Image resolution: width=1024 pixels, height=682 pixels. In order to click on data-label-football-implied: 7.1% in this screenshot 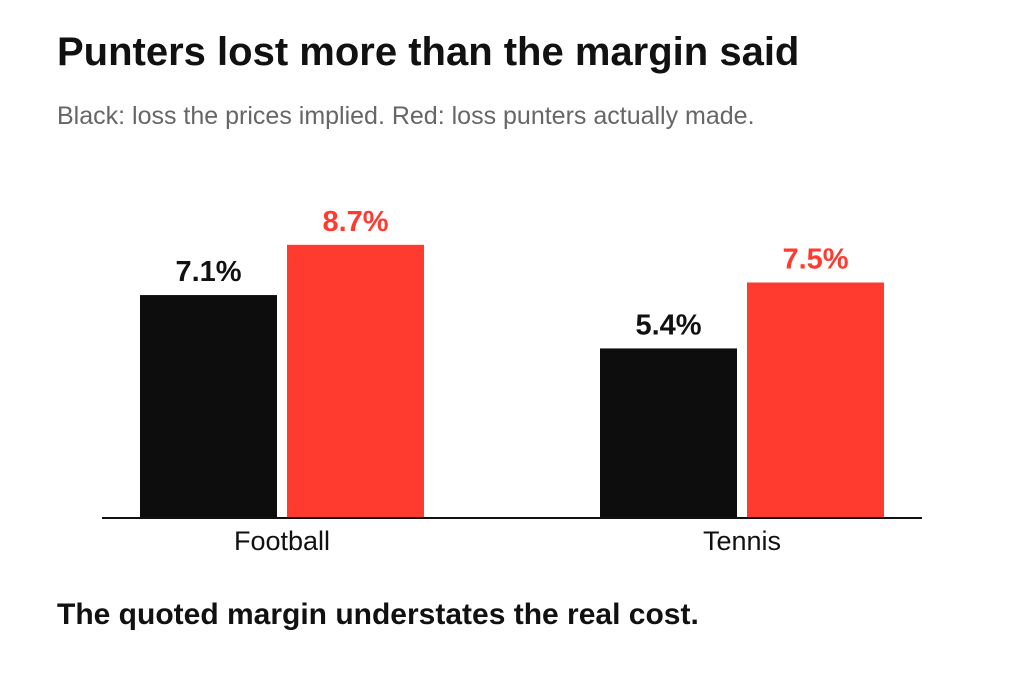, I will do `click(208, 272)`.